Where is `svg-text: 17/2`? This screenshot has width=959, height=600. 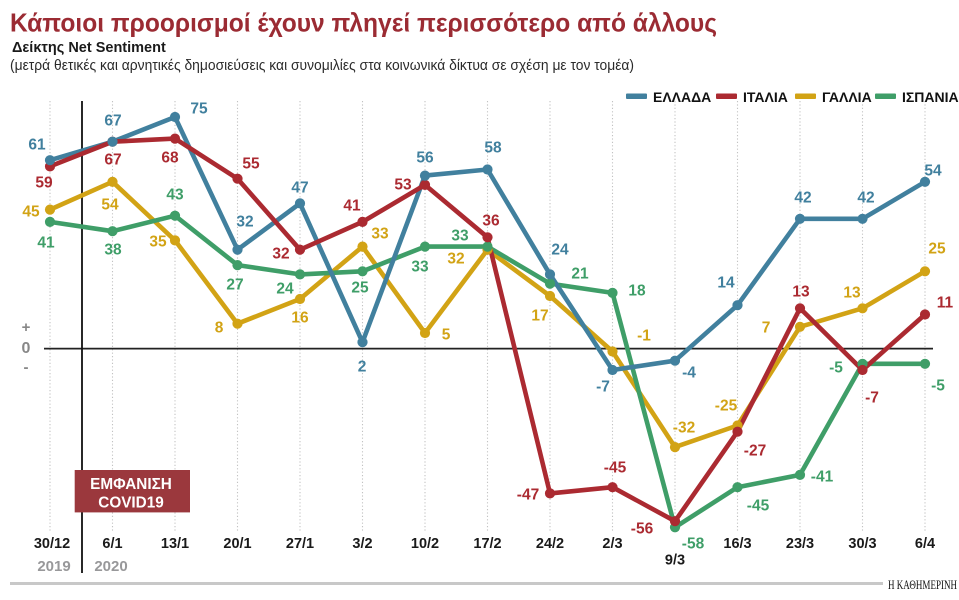 svg-text: 17/2 is located at coordinates (487, 544).